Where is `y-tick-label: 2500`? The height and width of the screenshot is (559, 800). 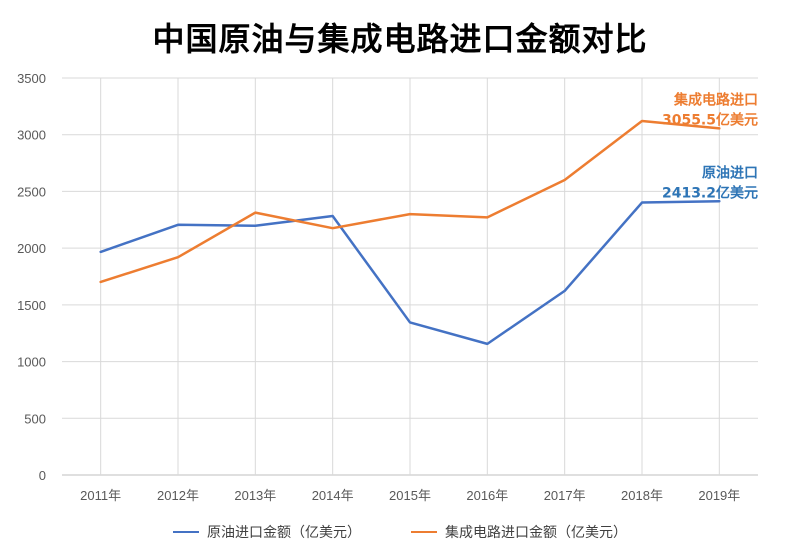 y-tick-label: 2500 is located at coordinates (31, 191).